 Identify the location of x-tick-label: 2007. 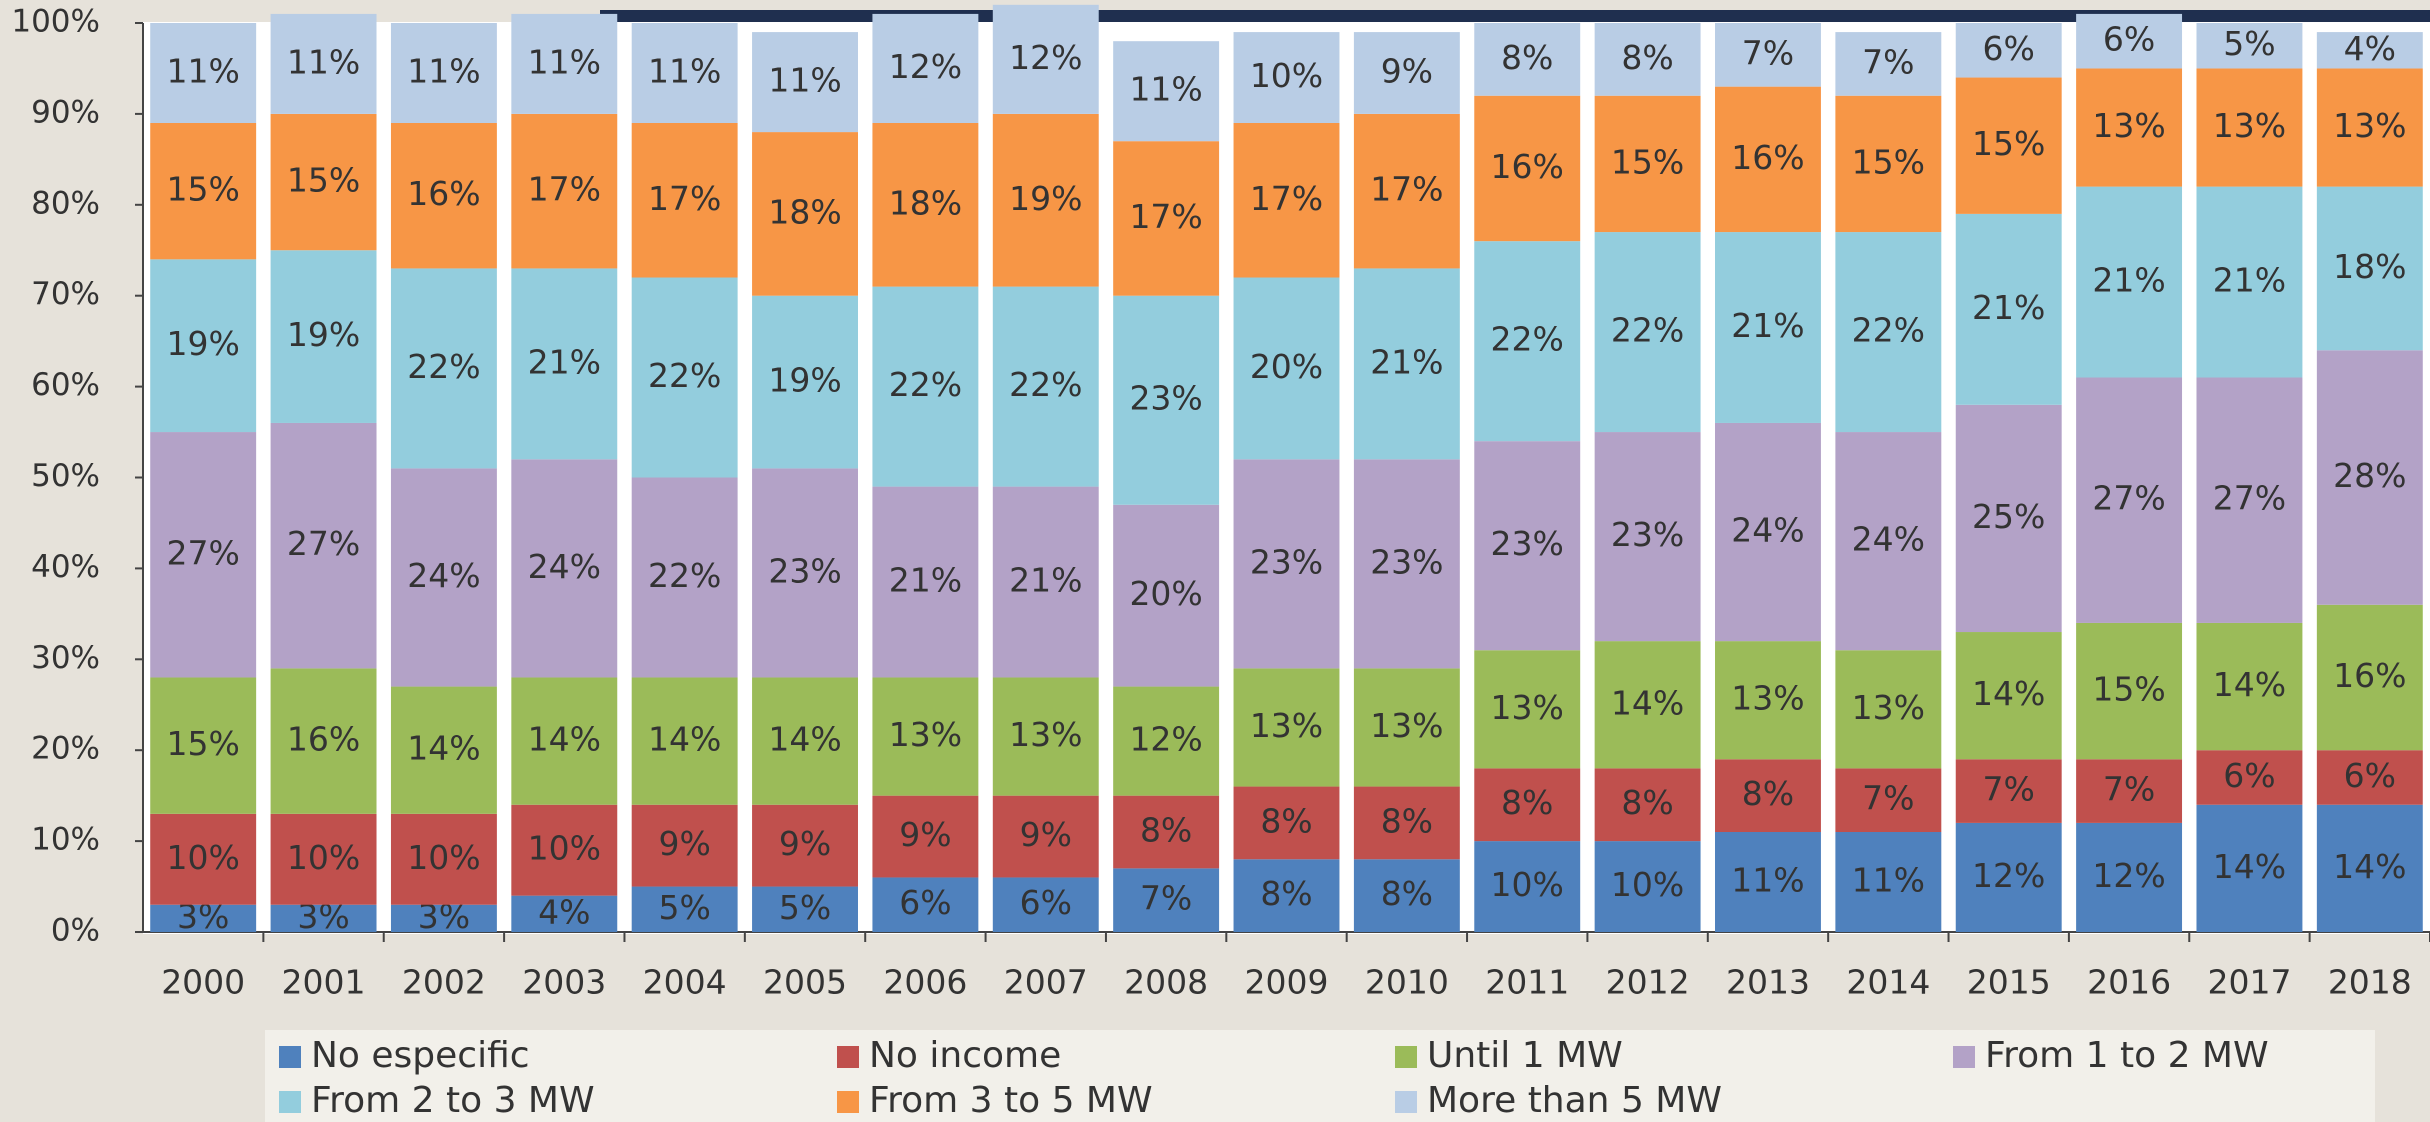
(1046, 982).